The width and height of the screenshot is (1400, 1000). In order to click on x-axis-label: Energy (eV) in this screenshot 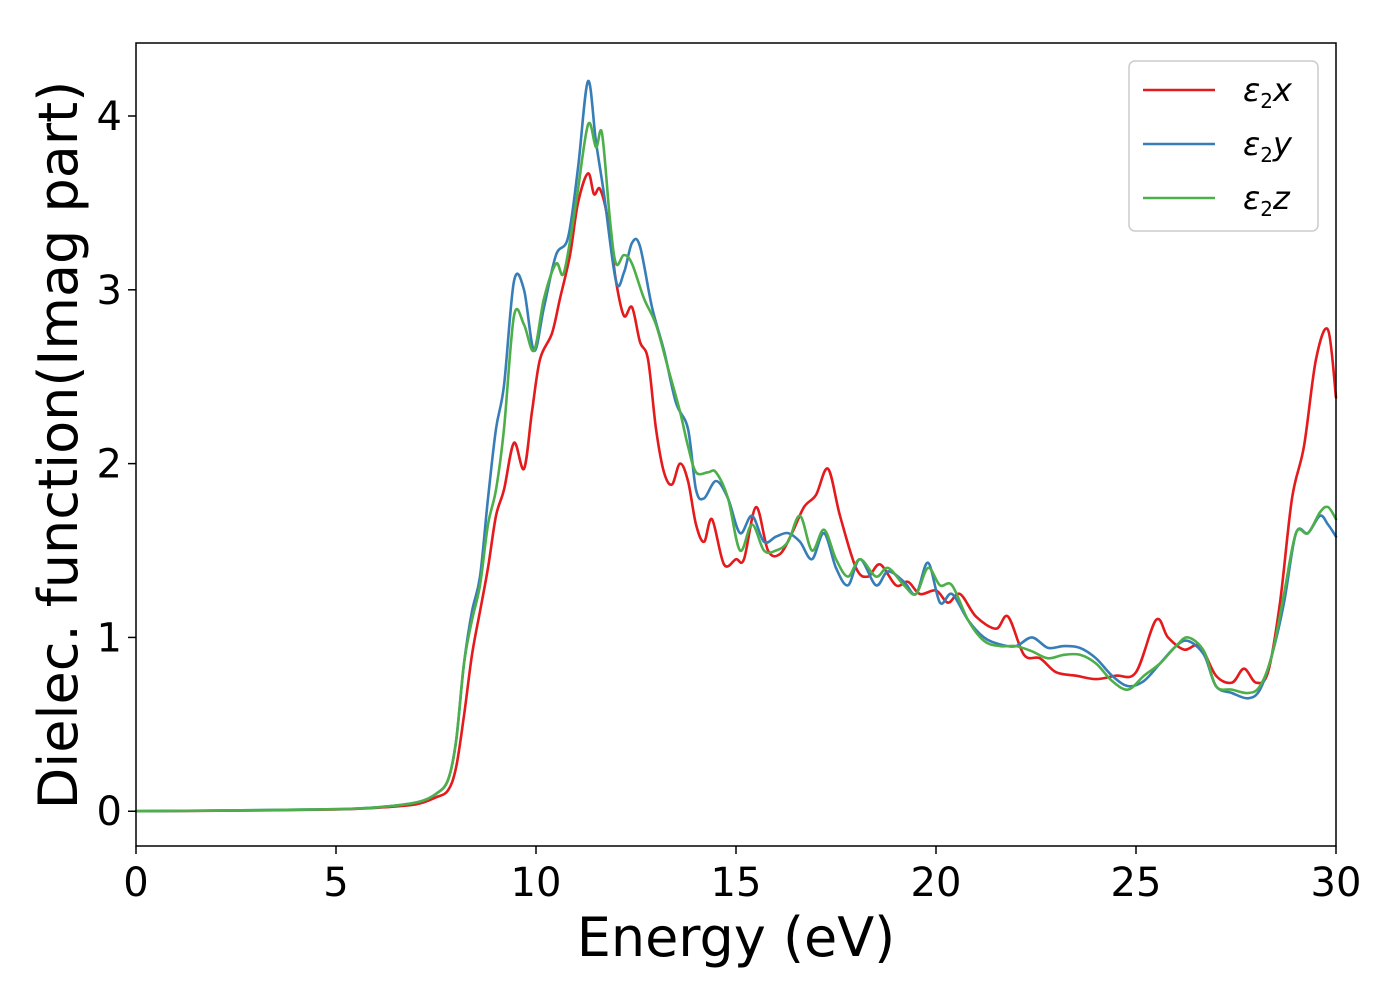, I will do `click(736, 937)`.